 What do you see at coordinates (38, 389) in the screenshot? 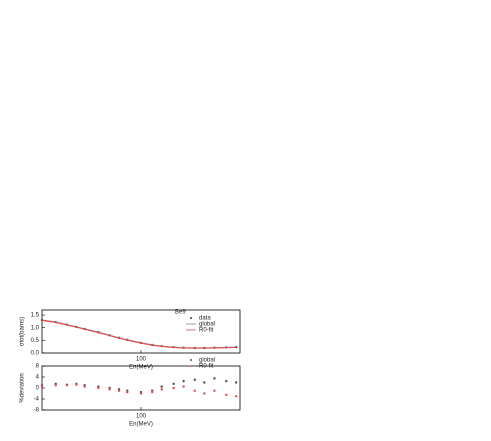
I see `y-tick-label: 0` at bounding box center [38, 389].